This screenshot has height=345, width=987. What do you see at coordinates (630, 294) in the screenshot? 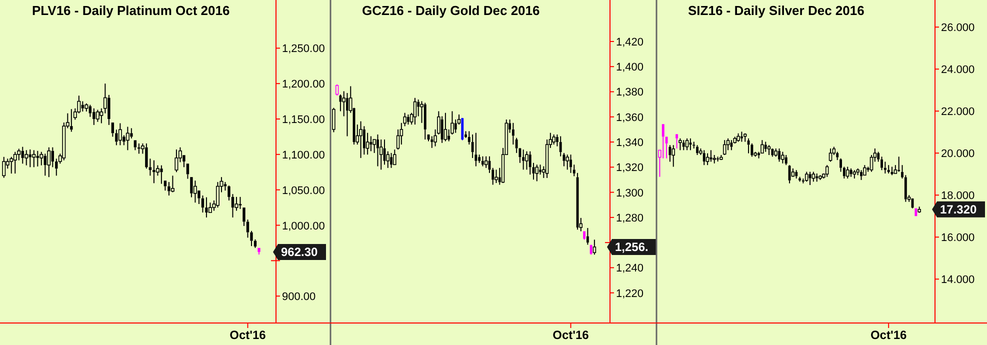
I see `y-tick-label: 1,220` at bounding box center [630, 294].